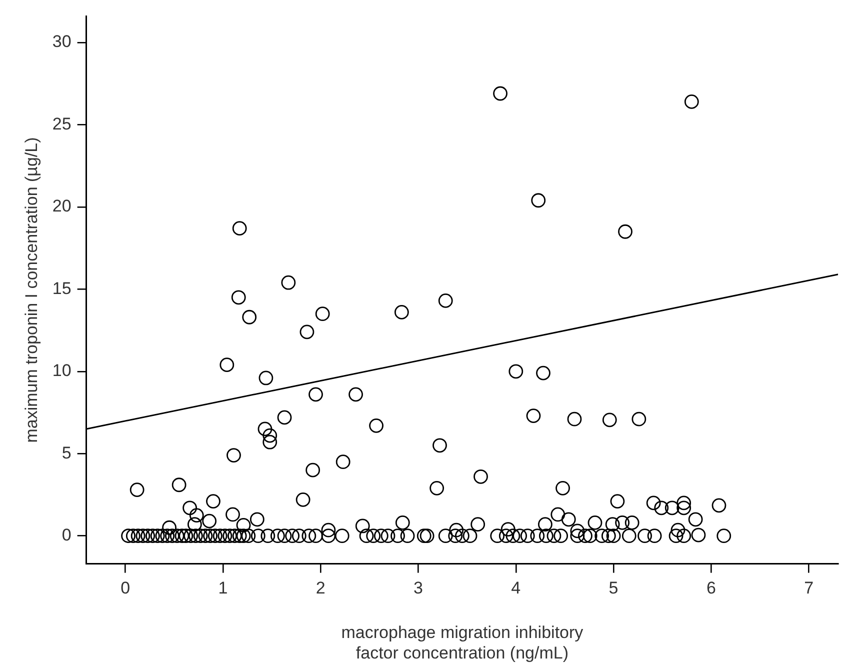 This screenshot has width=846, height=670. I want to click on x-tick-label: 4, so click(516, 588).